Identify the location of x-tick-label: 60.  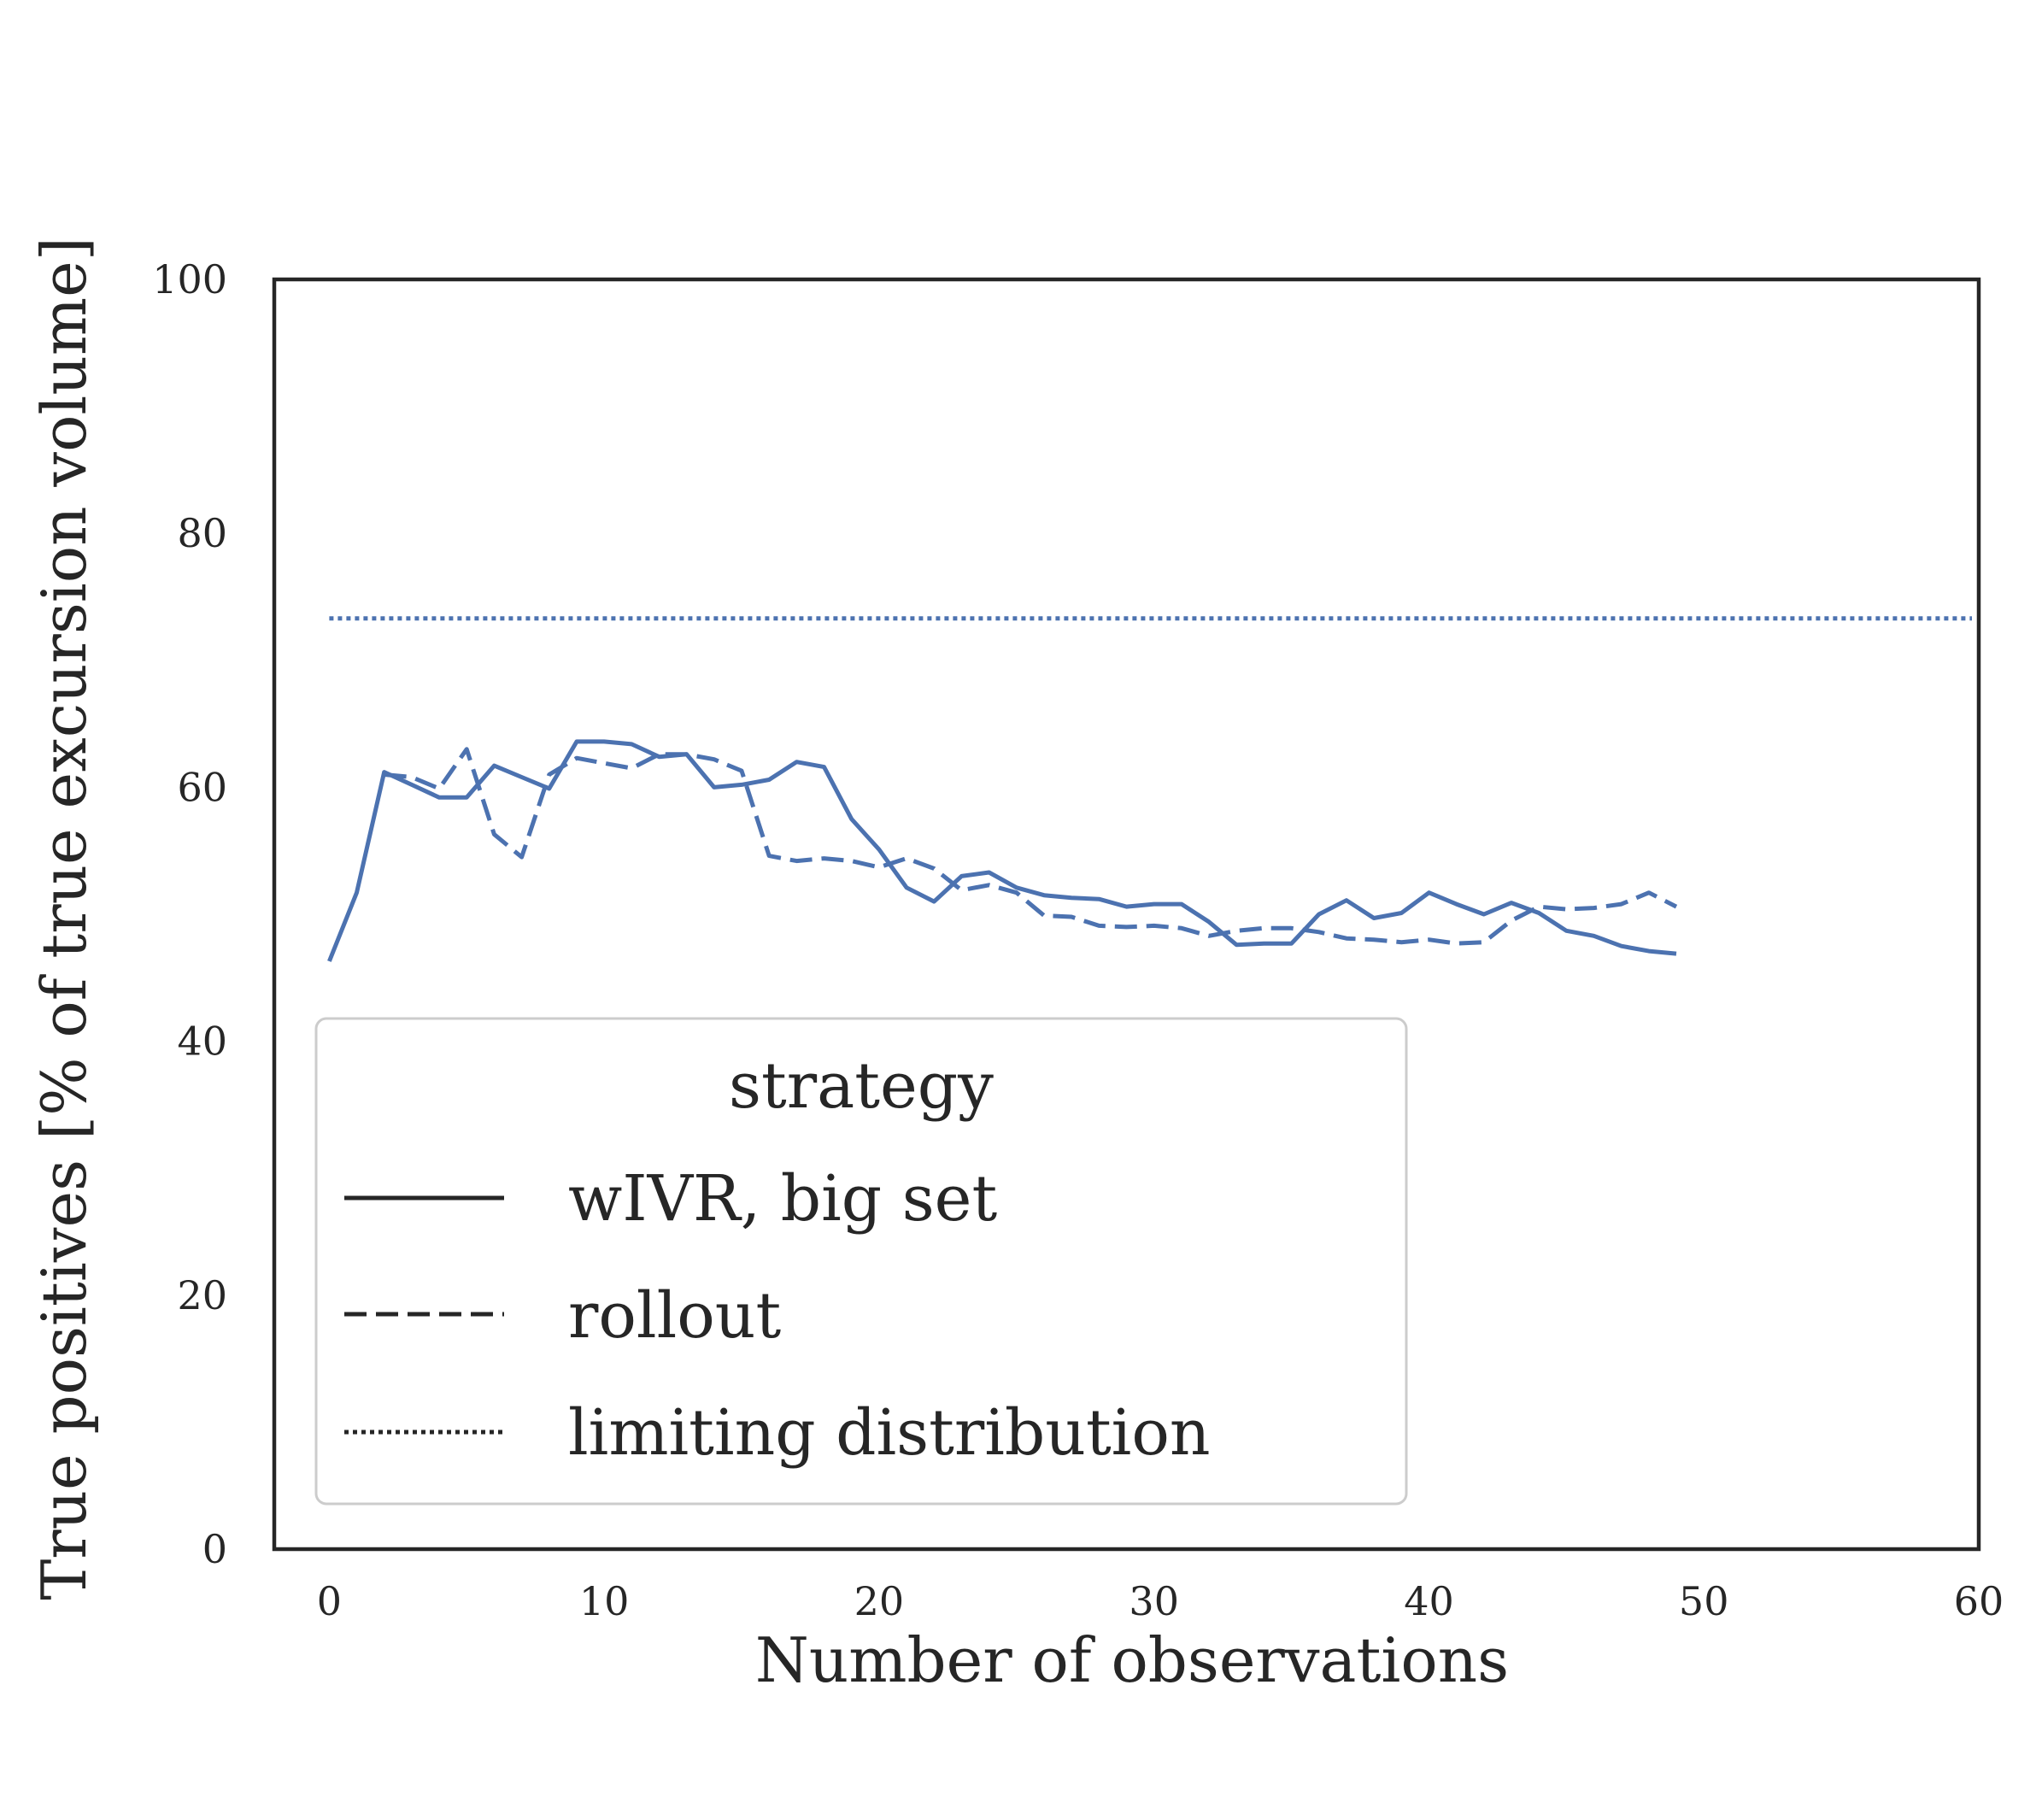
(1979, 1601).